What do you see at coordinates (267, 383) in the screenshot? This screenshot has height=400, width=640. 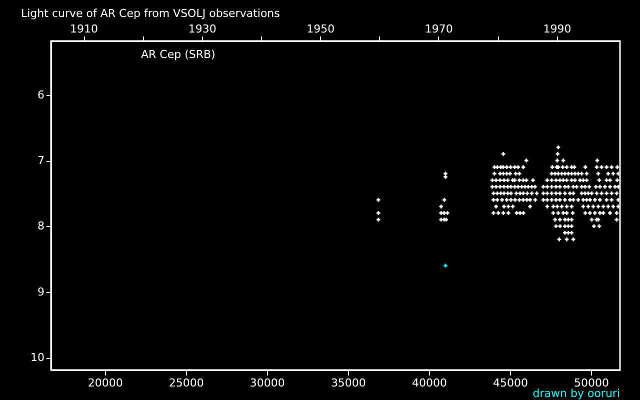 I see `x-tick-label: 30000` at bounding box center [267, 383].